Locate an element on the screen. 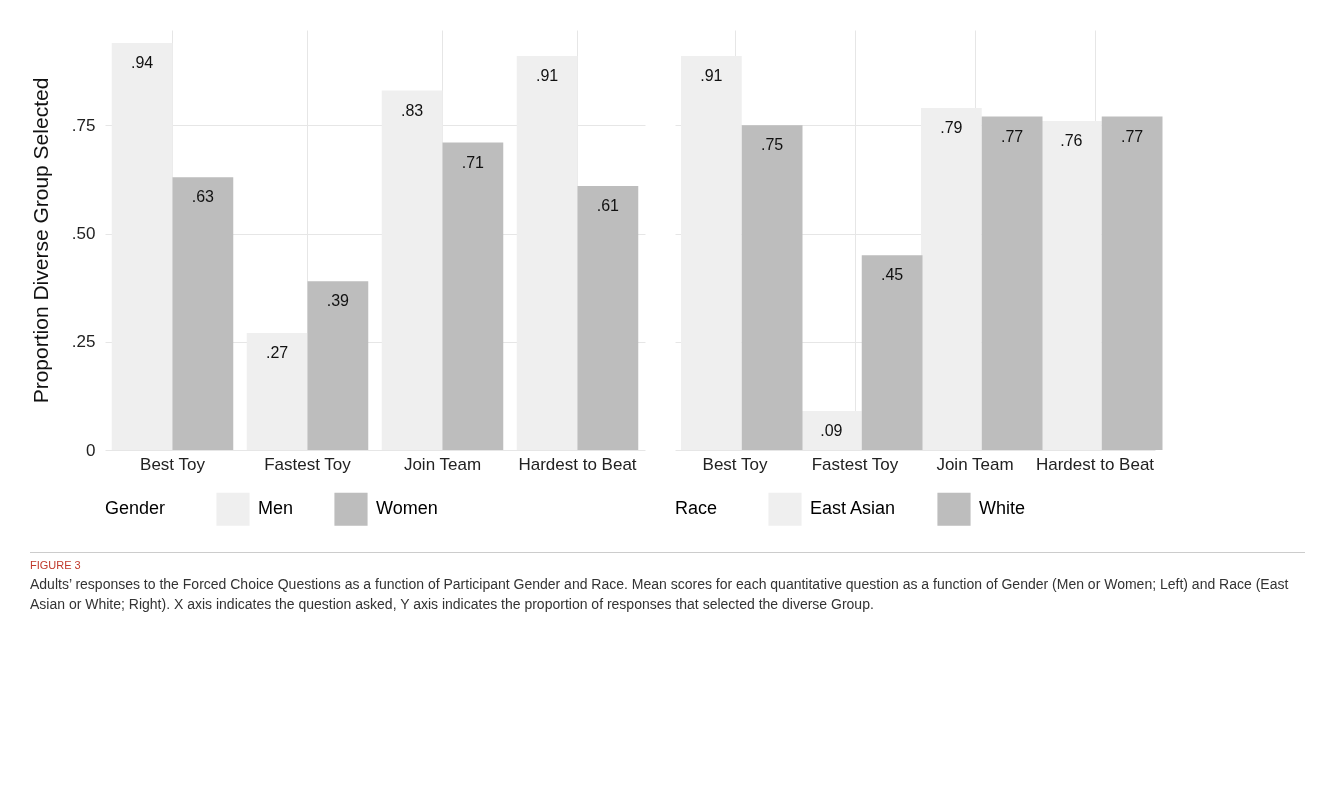  legend-label: Women is located at coordinates (407, 508).